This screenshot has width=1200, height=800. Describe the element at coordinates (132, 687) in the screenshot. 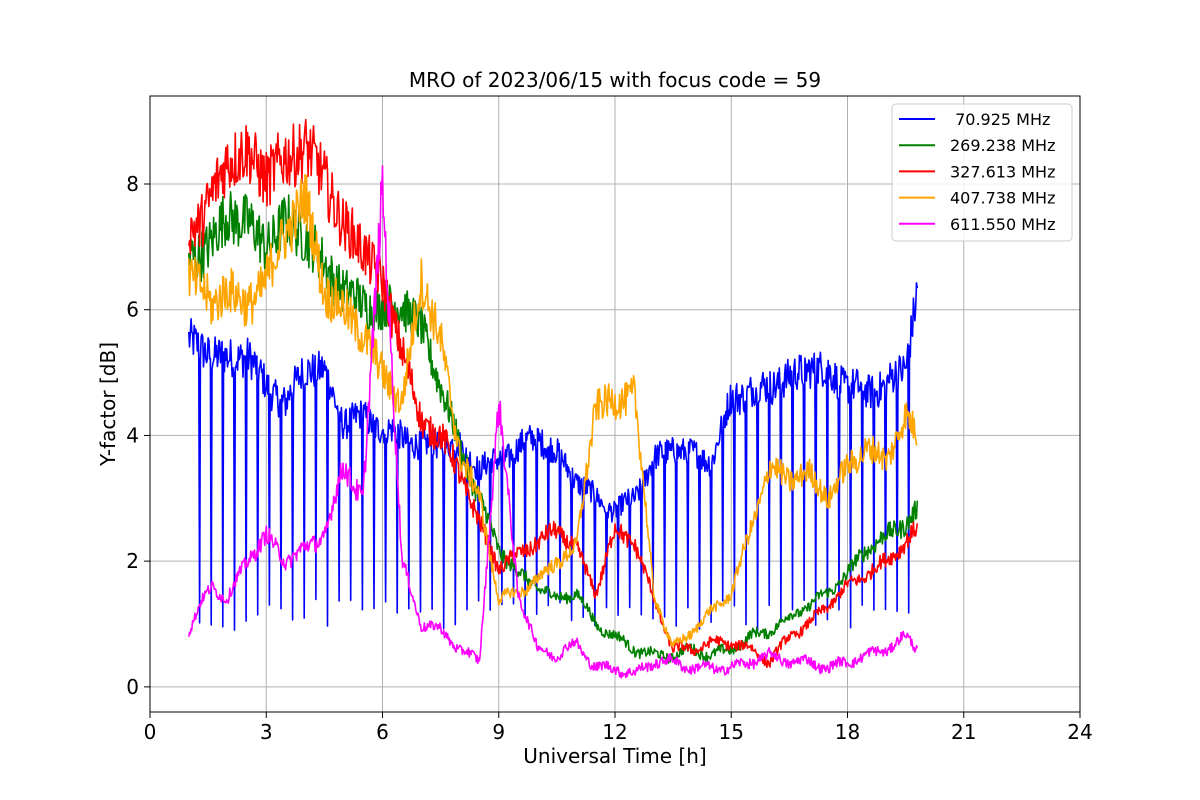

I see `y-tick-label: 0` at that location.